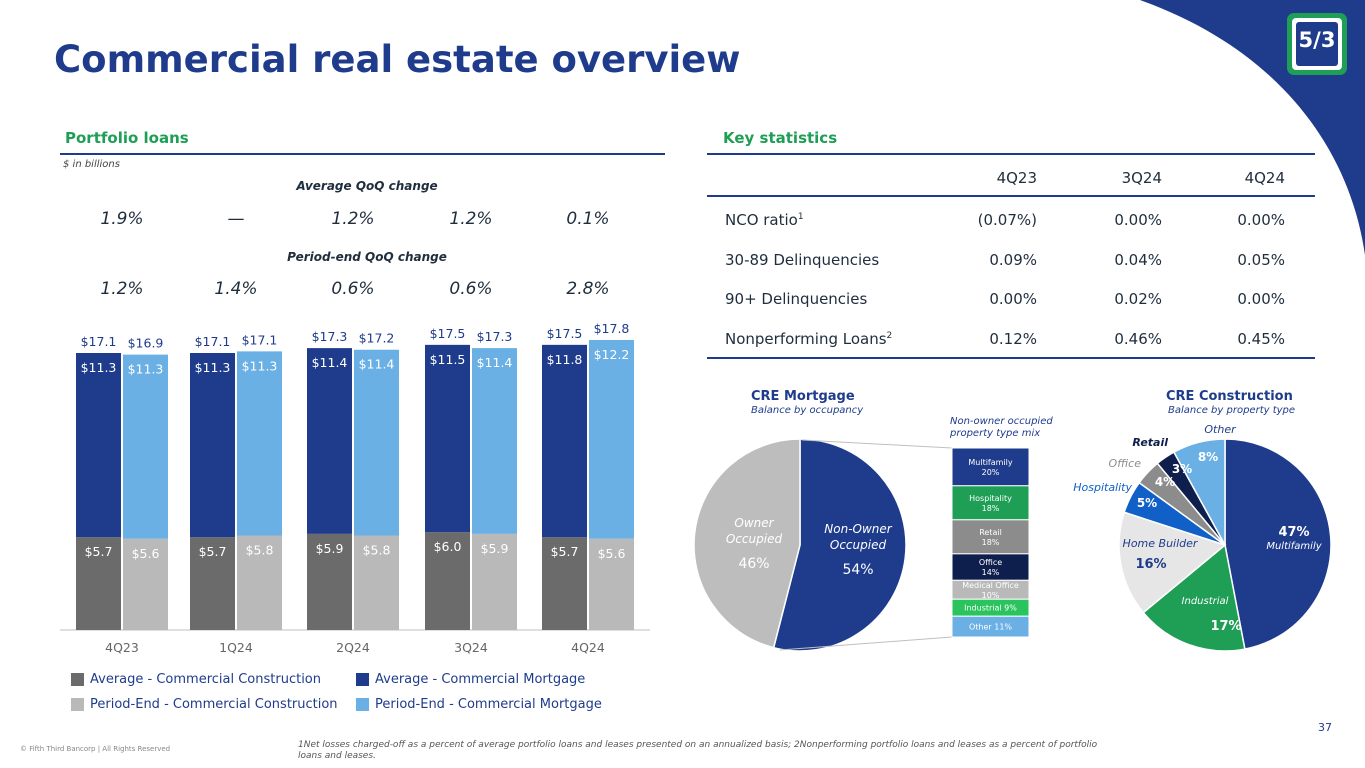 This screenshot has height=768, width=1365. What do you see at coordinates (753, 564) in the screenshot?
I see `slice-pct: 46%` at bounding box center [753, 564].